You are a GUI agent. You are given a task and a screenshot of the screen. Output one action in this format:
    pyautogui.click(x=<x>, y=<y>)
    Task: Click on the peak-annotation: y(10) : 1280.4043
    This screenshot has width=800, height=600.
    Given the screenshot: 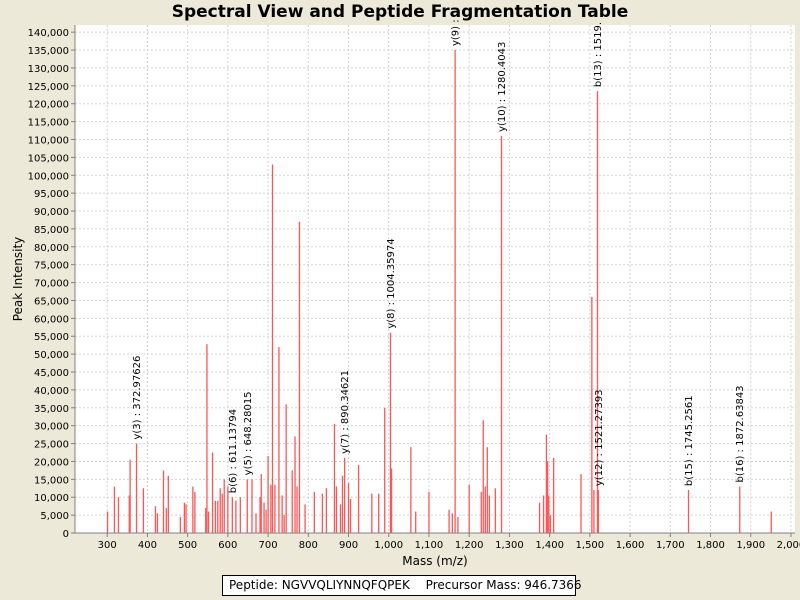 What is the action you would take?
    pyautogui.click(x=502, y=87)
    